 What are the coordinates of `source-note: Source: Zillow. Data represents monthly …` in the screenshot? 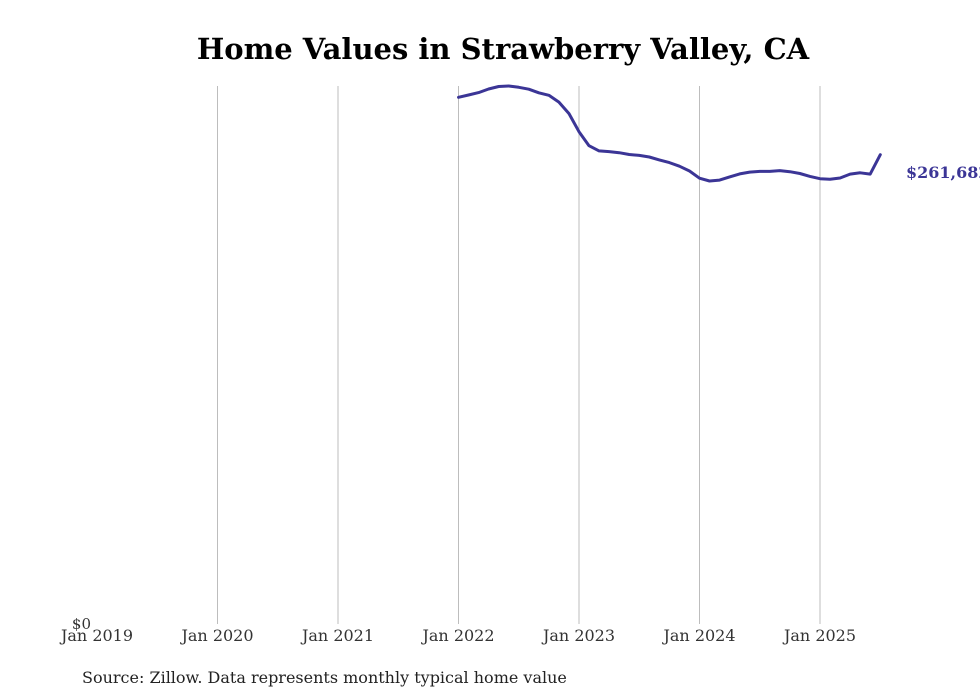 It's located at (324, 677).